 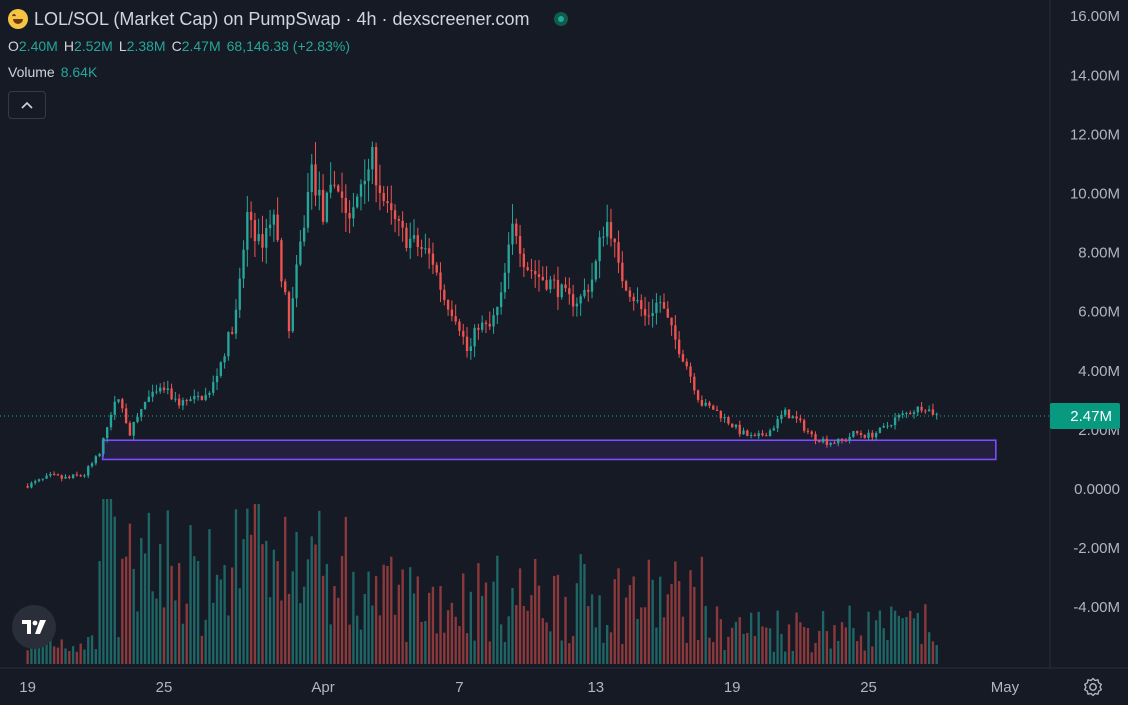 What do you see at coordinates (27, 687) in the screenshot?
I see `x-tick-label: 19` at bounding box center [27, 687].